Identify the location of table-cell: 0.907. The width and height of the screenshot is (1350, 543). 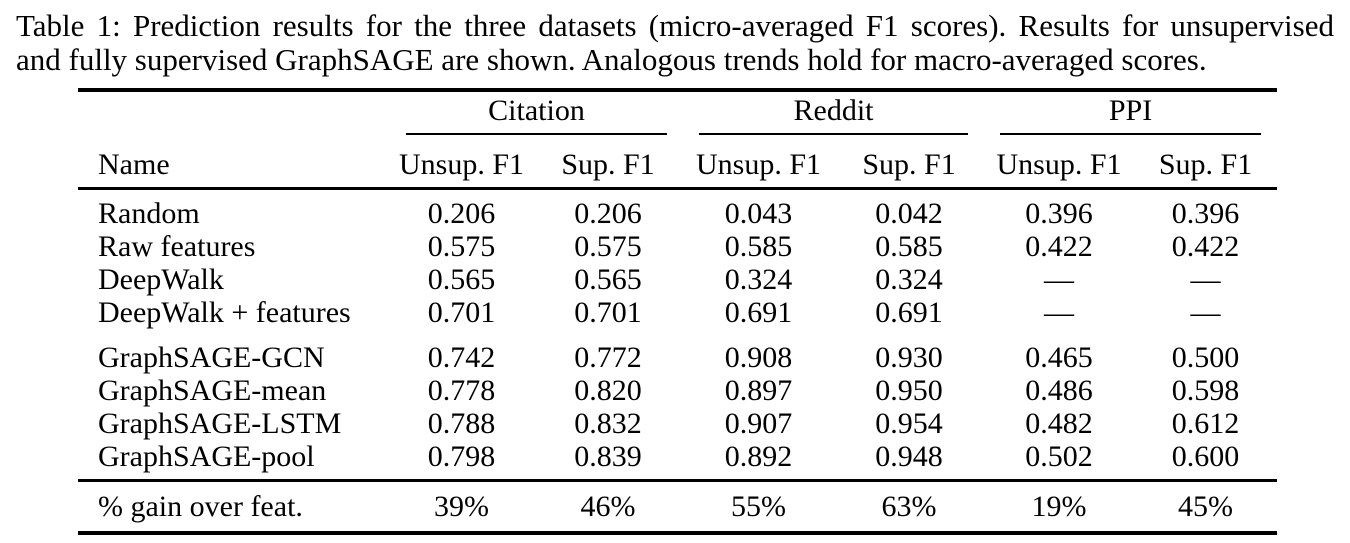
(758, 423).